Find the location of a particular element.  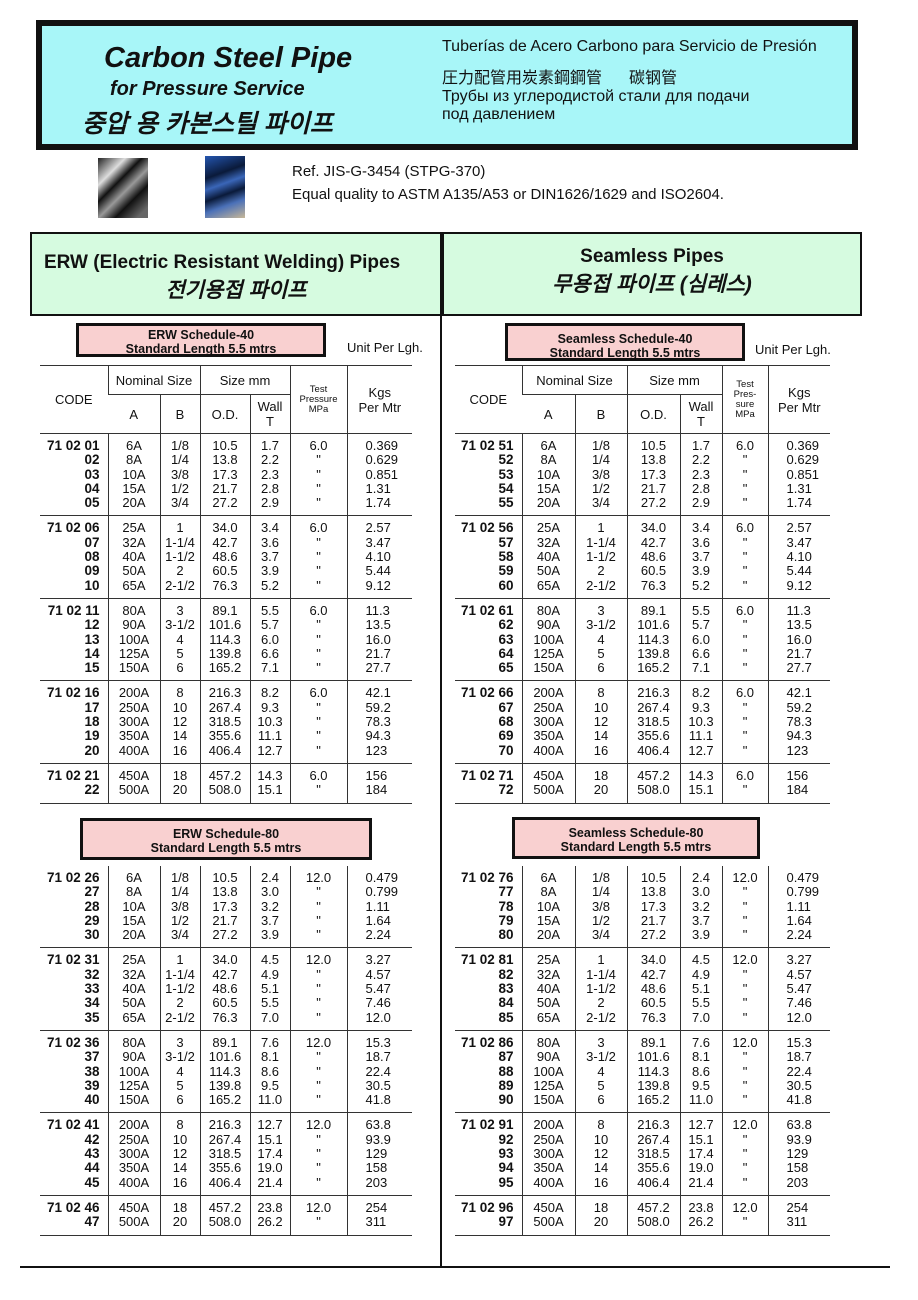

nominal-b: 3/4 is located at coordinates (600, 938).